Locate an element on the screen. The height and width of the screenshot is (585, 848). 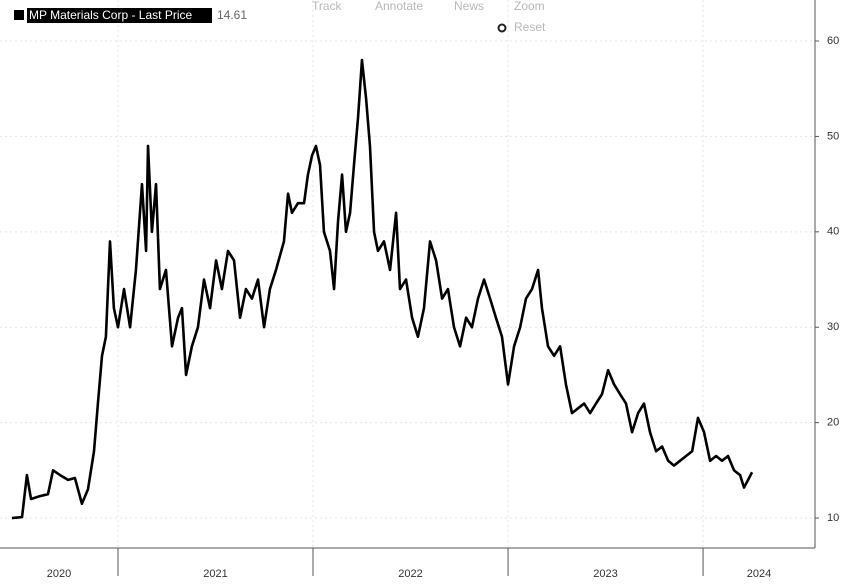
legend-last-price: 14.61 is located at coordinates (232, 15).